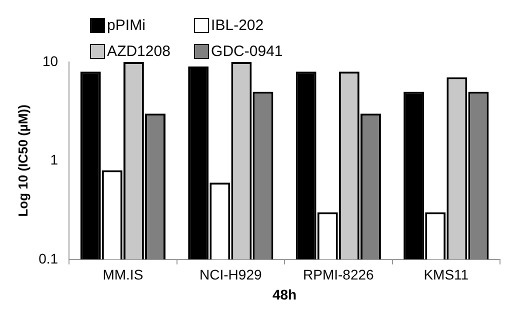 This screenshot has width=520, height=312. I want to click on y-tick-label: 1, so click(54, 160).